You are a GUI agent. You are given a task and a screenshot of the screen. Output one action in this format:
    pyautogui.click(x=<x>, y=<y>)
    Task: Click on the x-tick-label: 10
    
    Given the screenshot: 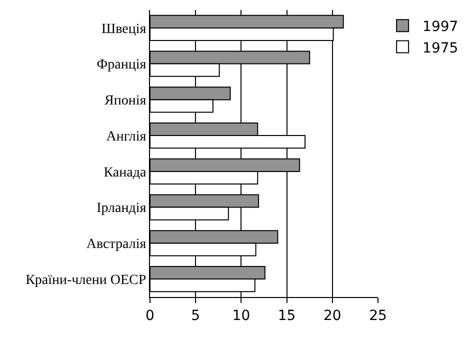 What is the action you would take?
    pyautogui.click(x=241, y=316)
    